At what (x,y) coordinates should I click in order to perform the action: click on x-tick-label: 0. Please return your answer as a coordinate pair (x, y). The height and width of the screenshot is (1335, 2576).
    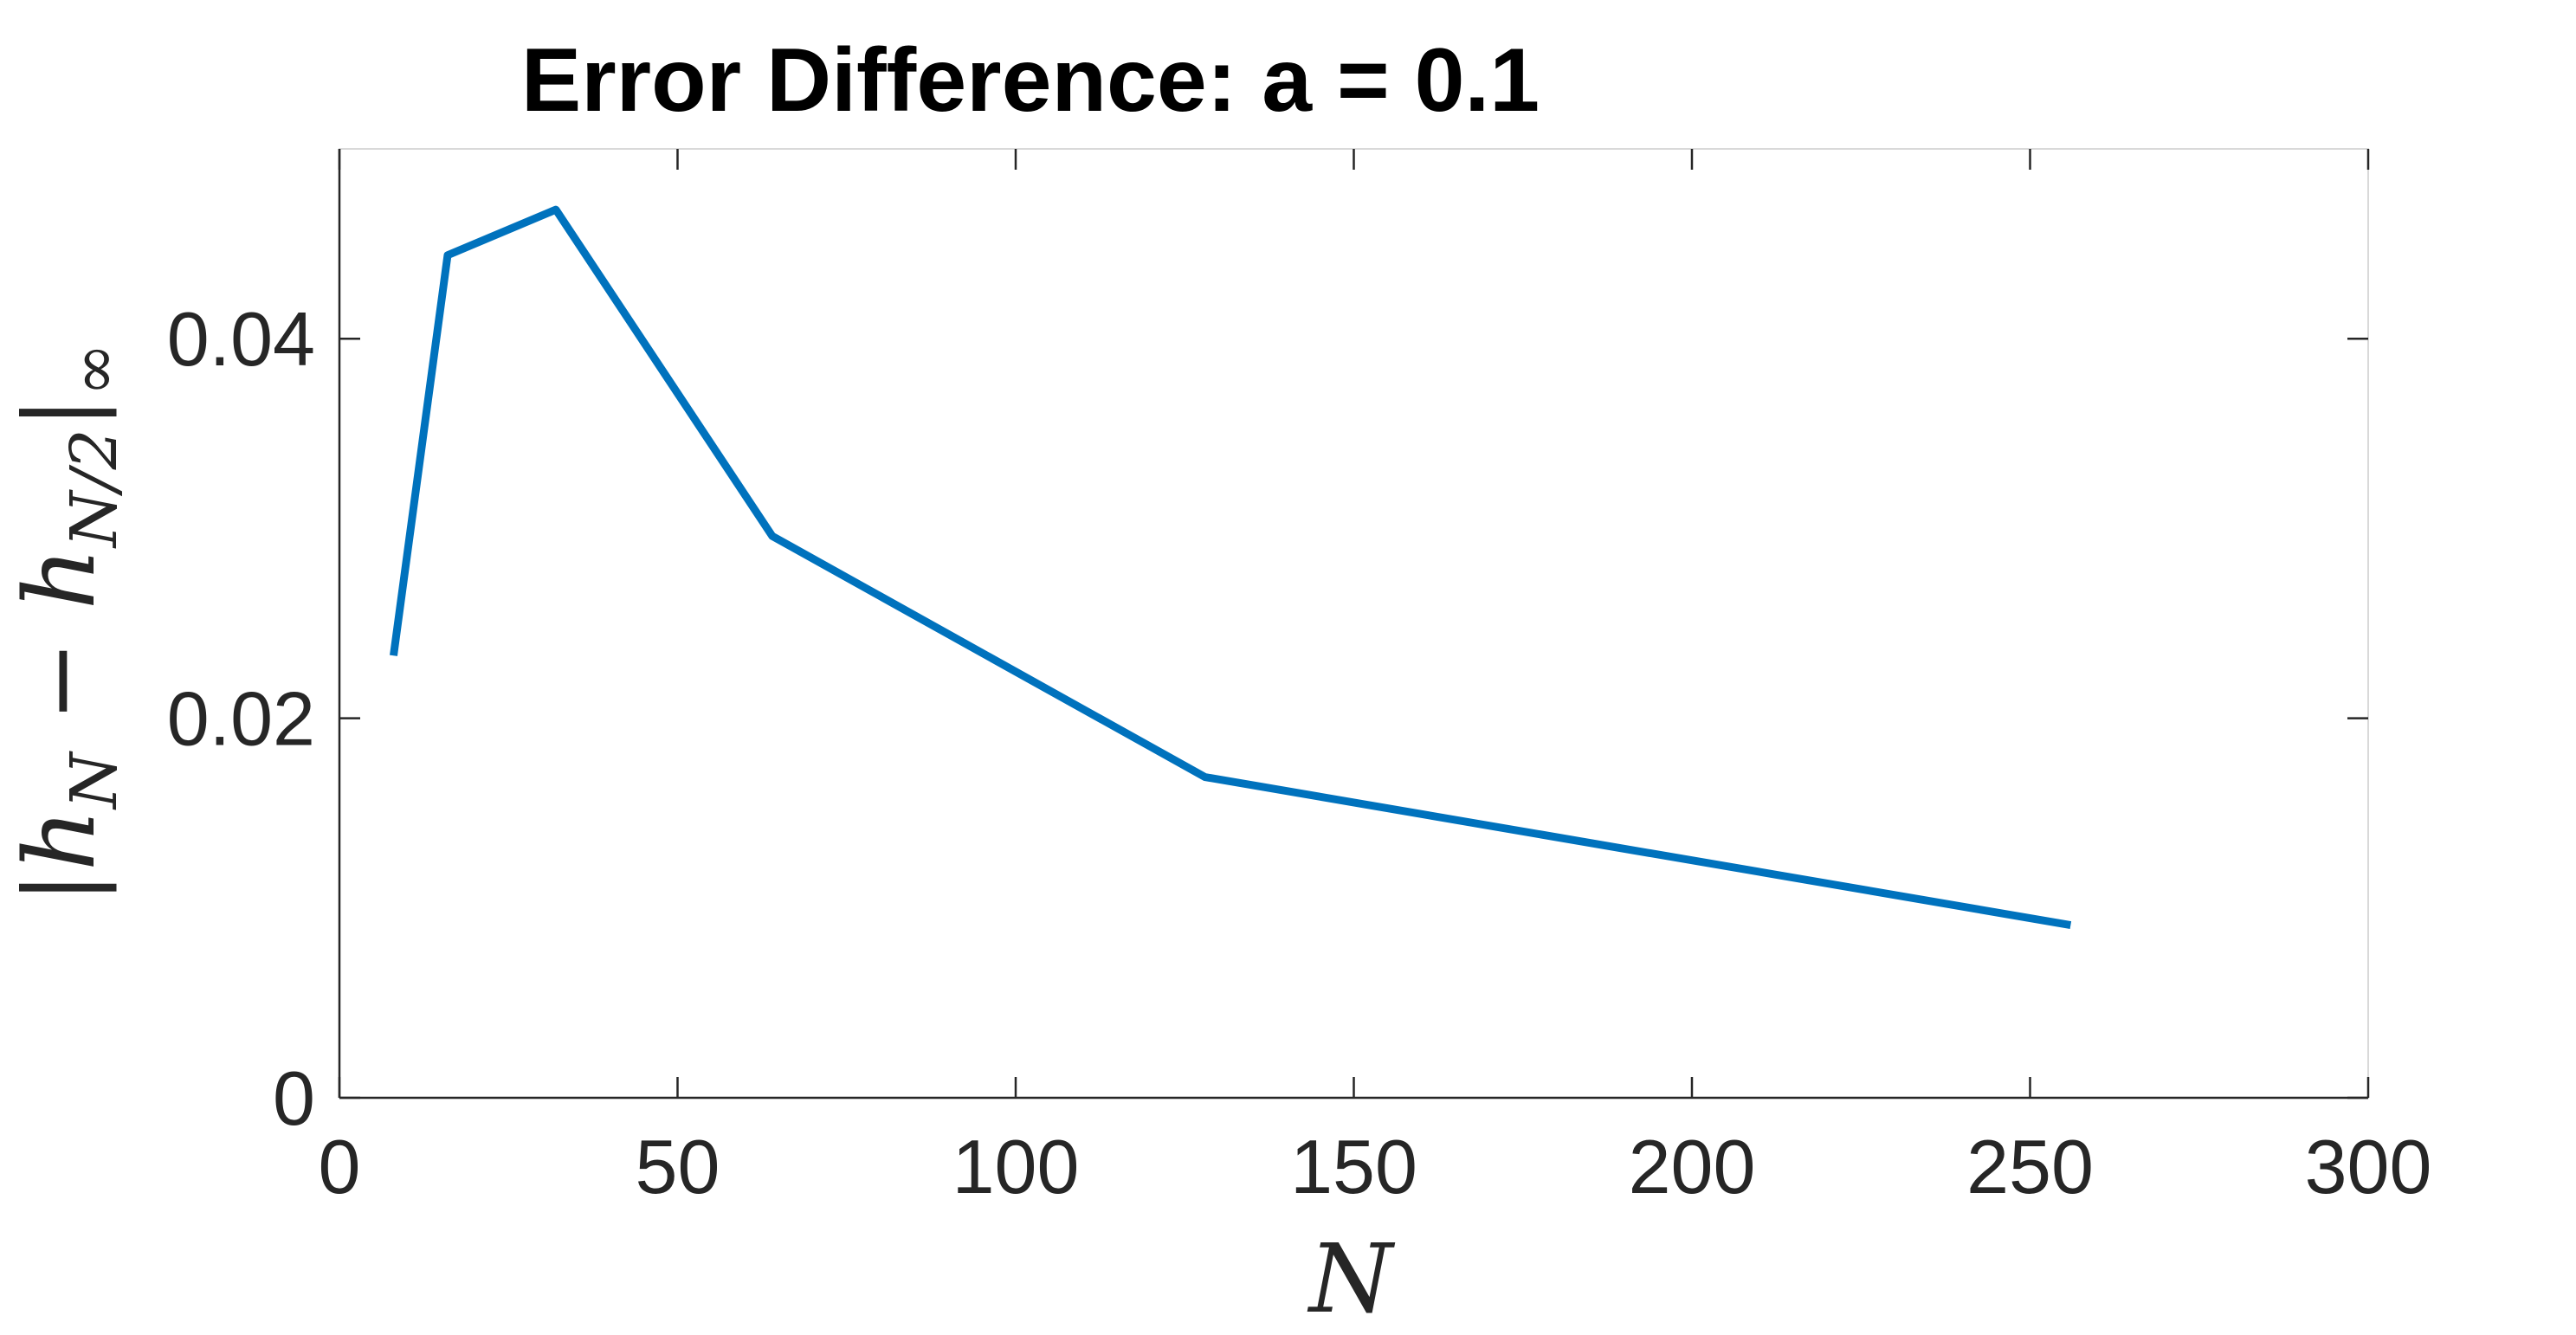
    Looking at the image, I should click on (340, 1167).